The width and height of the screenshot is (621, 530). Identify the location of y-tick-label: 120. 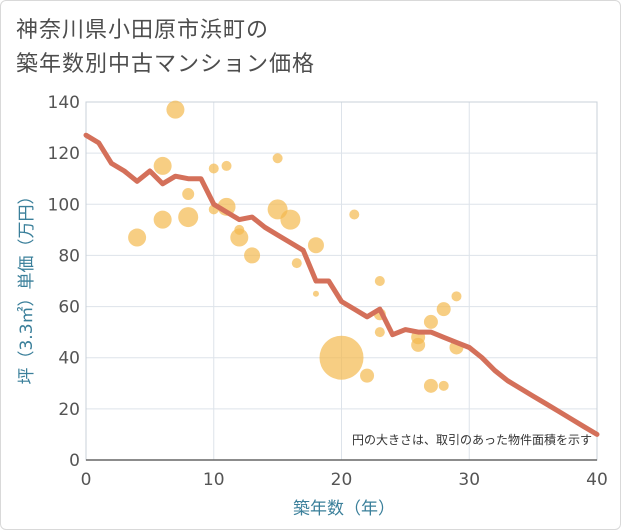
(64, 154).